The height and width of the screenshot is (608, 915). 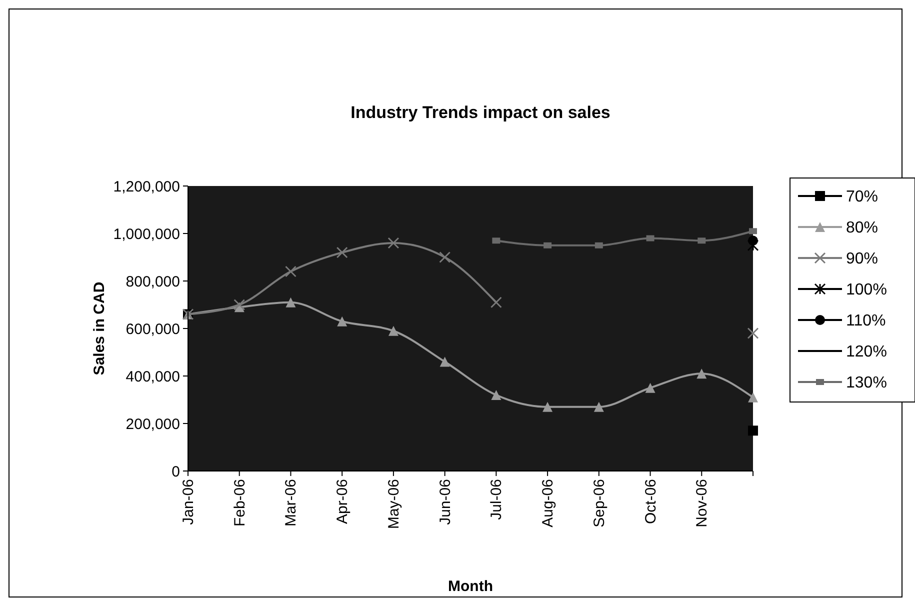 What do you see at coordinates (702, 503) in the screenshot?
I see `x-tick-label: Nov-06` at bounding box center [702, 503].